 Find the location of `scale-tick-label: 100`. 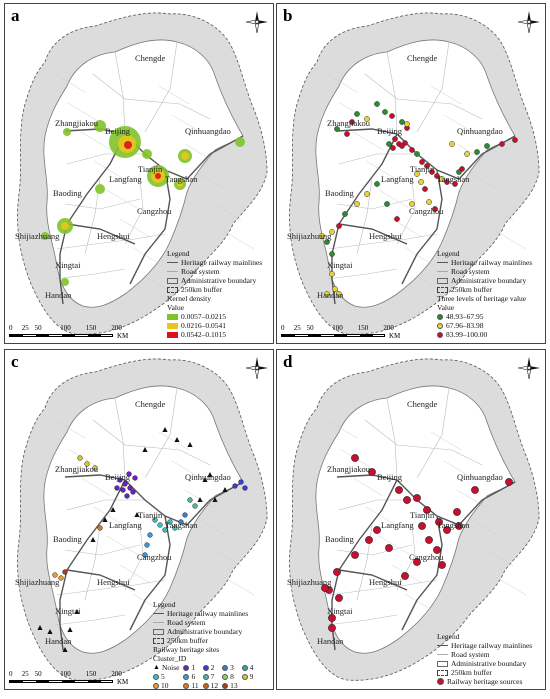

scale-tick-label: 100 is located at coordinates (337, 328).